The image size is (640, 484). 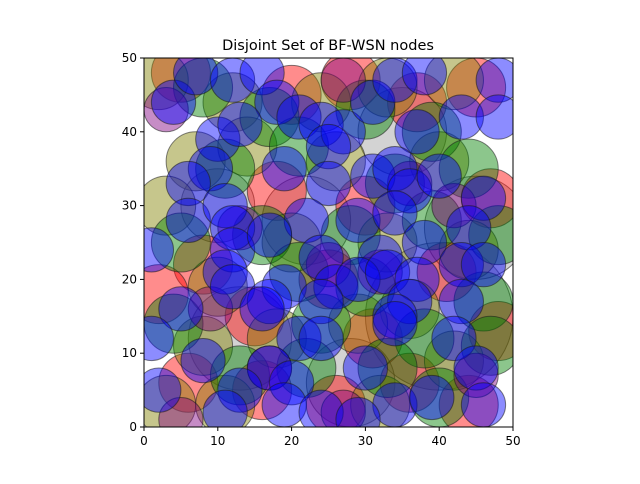 What do you see at coordinates (129, 279) in the screenshot?
I see `y-tick-label: 20` at bounding box center [129, 279].